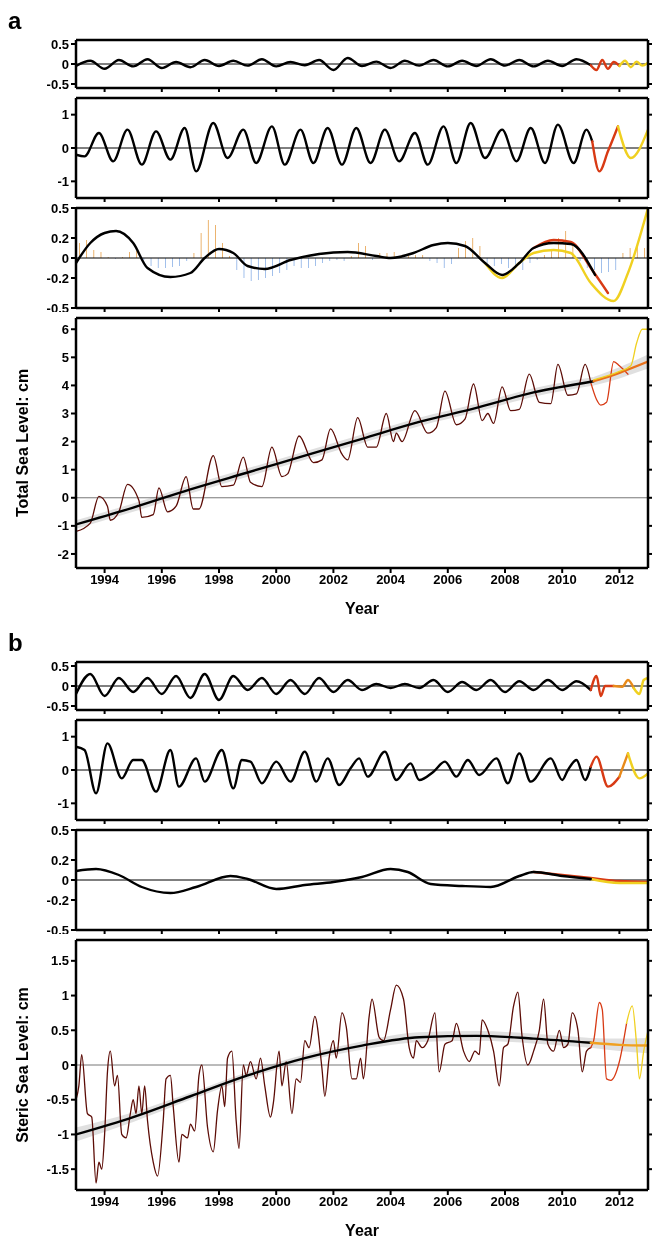 Image resolution: width=654 pixels, height=1237 pixels. What do you see at coordinates (57, 1169) in the screenshot?
I see `y-tick-label: -1.5` at bounding box center [57, 1169].